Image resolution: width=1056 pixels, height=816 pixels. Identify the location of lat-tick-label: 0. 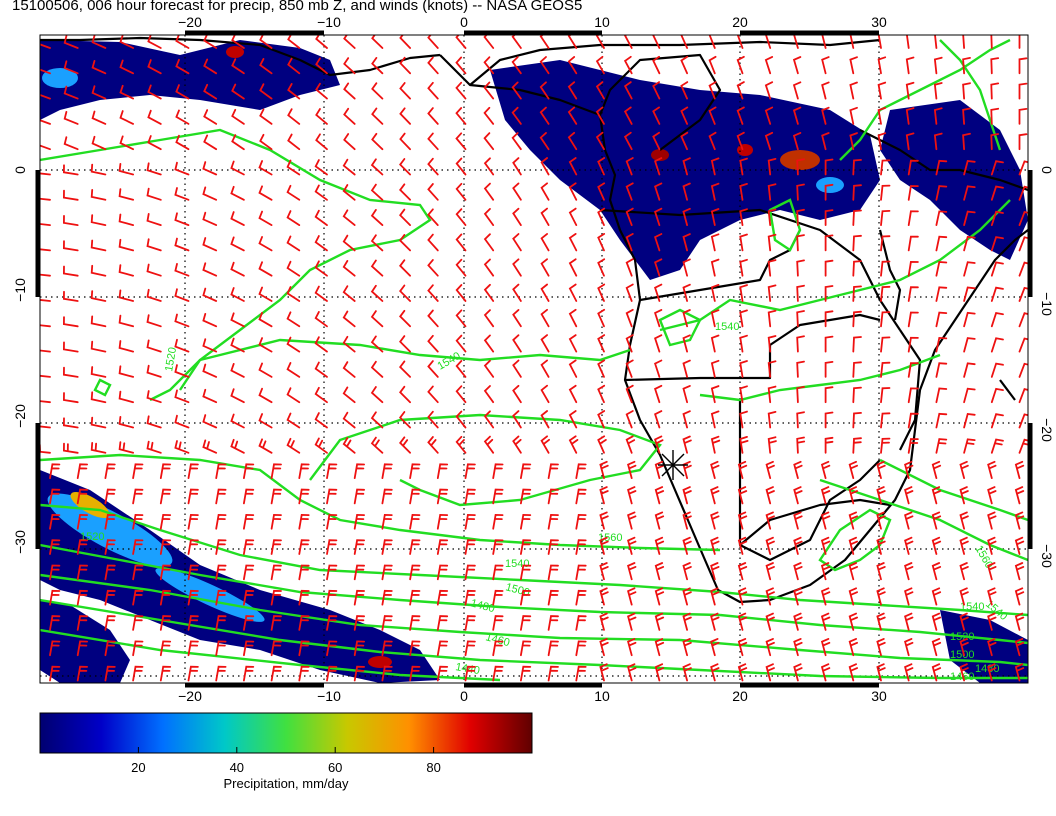
(20, 170).